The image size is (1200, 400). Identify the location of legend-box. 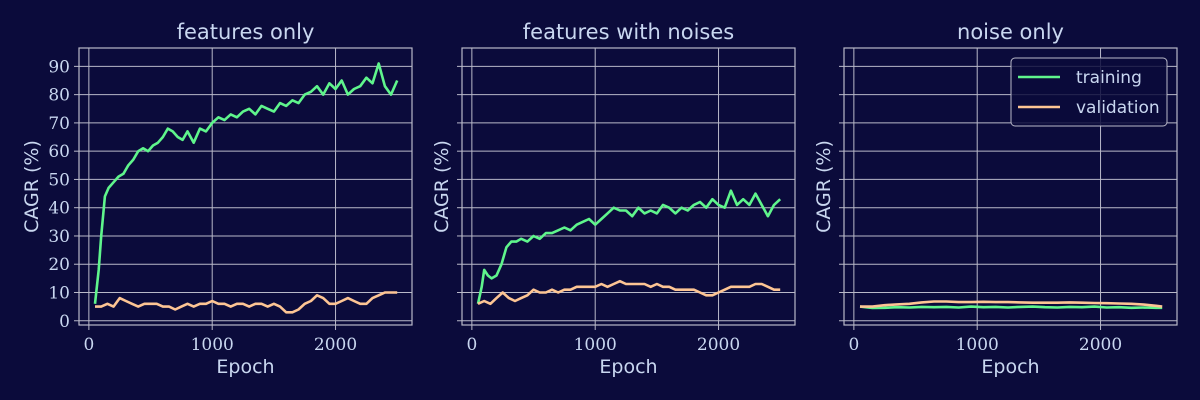
(1089, 92).